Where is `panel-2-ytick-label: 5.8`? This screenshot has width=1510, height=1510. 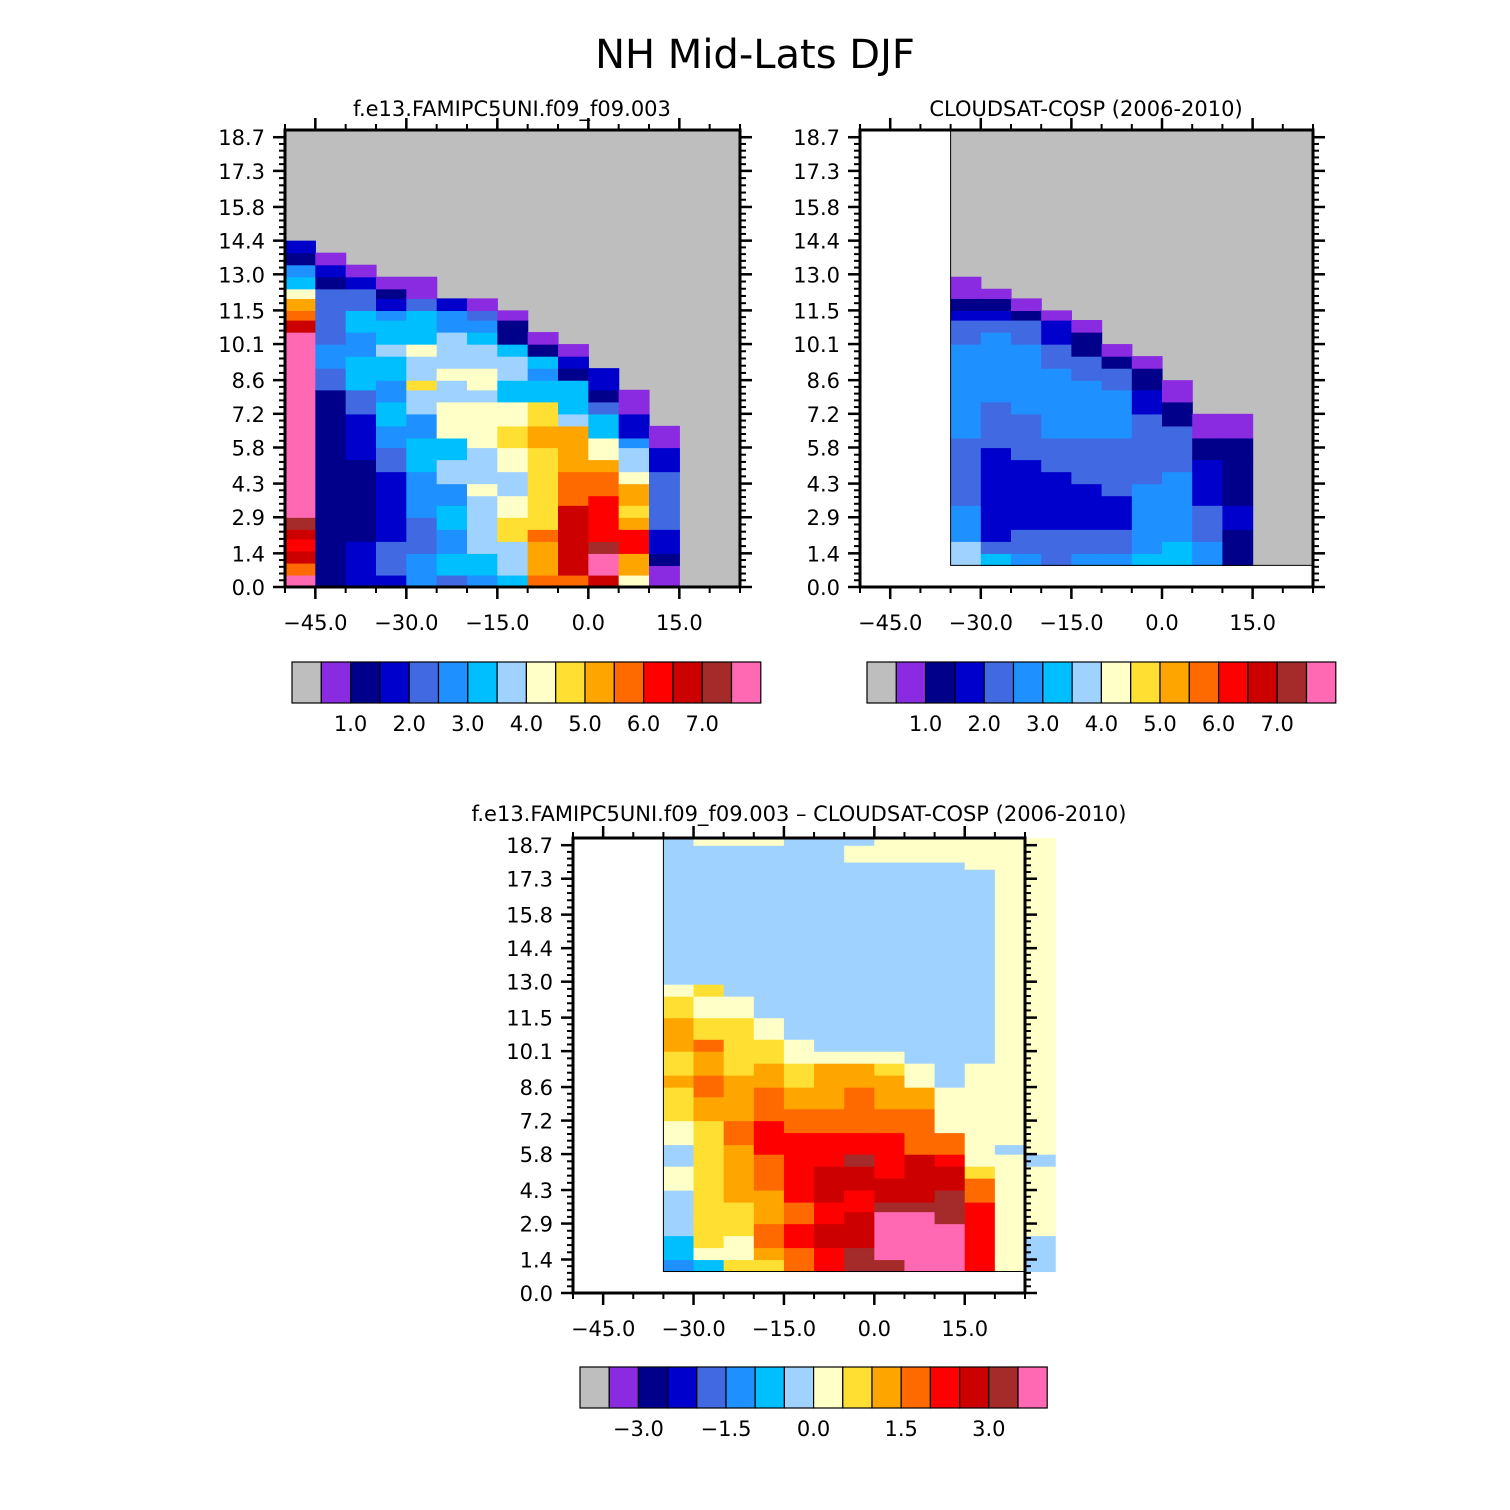 panel-2-ytick-label: 5.8 is located at coordinates (823, 448).